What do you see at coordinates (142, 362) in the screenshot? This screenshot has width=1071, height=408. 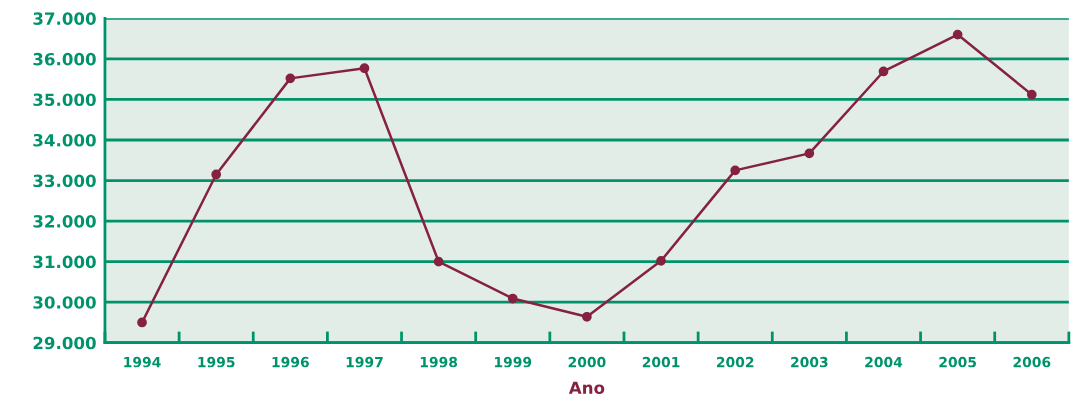 I see `x-tick-label: 1994` at bounding box center [142, 362].